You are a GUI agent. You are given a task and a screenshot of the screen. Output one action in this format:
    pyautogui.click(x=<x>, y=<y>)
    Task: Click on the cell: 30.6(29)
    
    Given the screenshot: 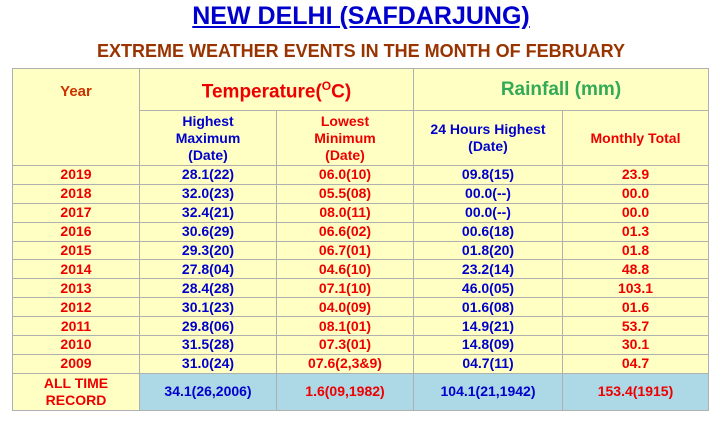 What is the action you would take?
    pyautogui.click(x=208, y=231)
    